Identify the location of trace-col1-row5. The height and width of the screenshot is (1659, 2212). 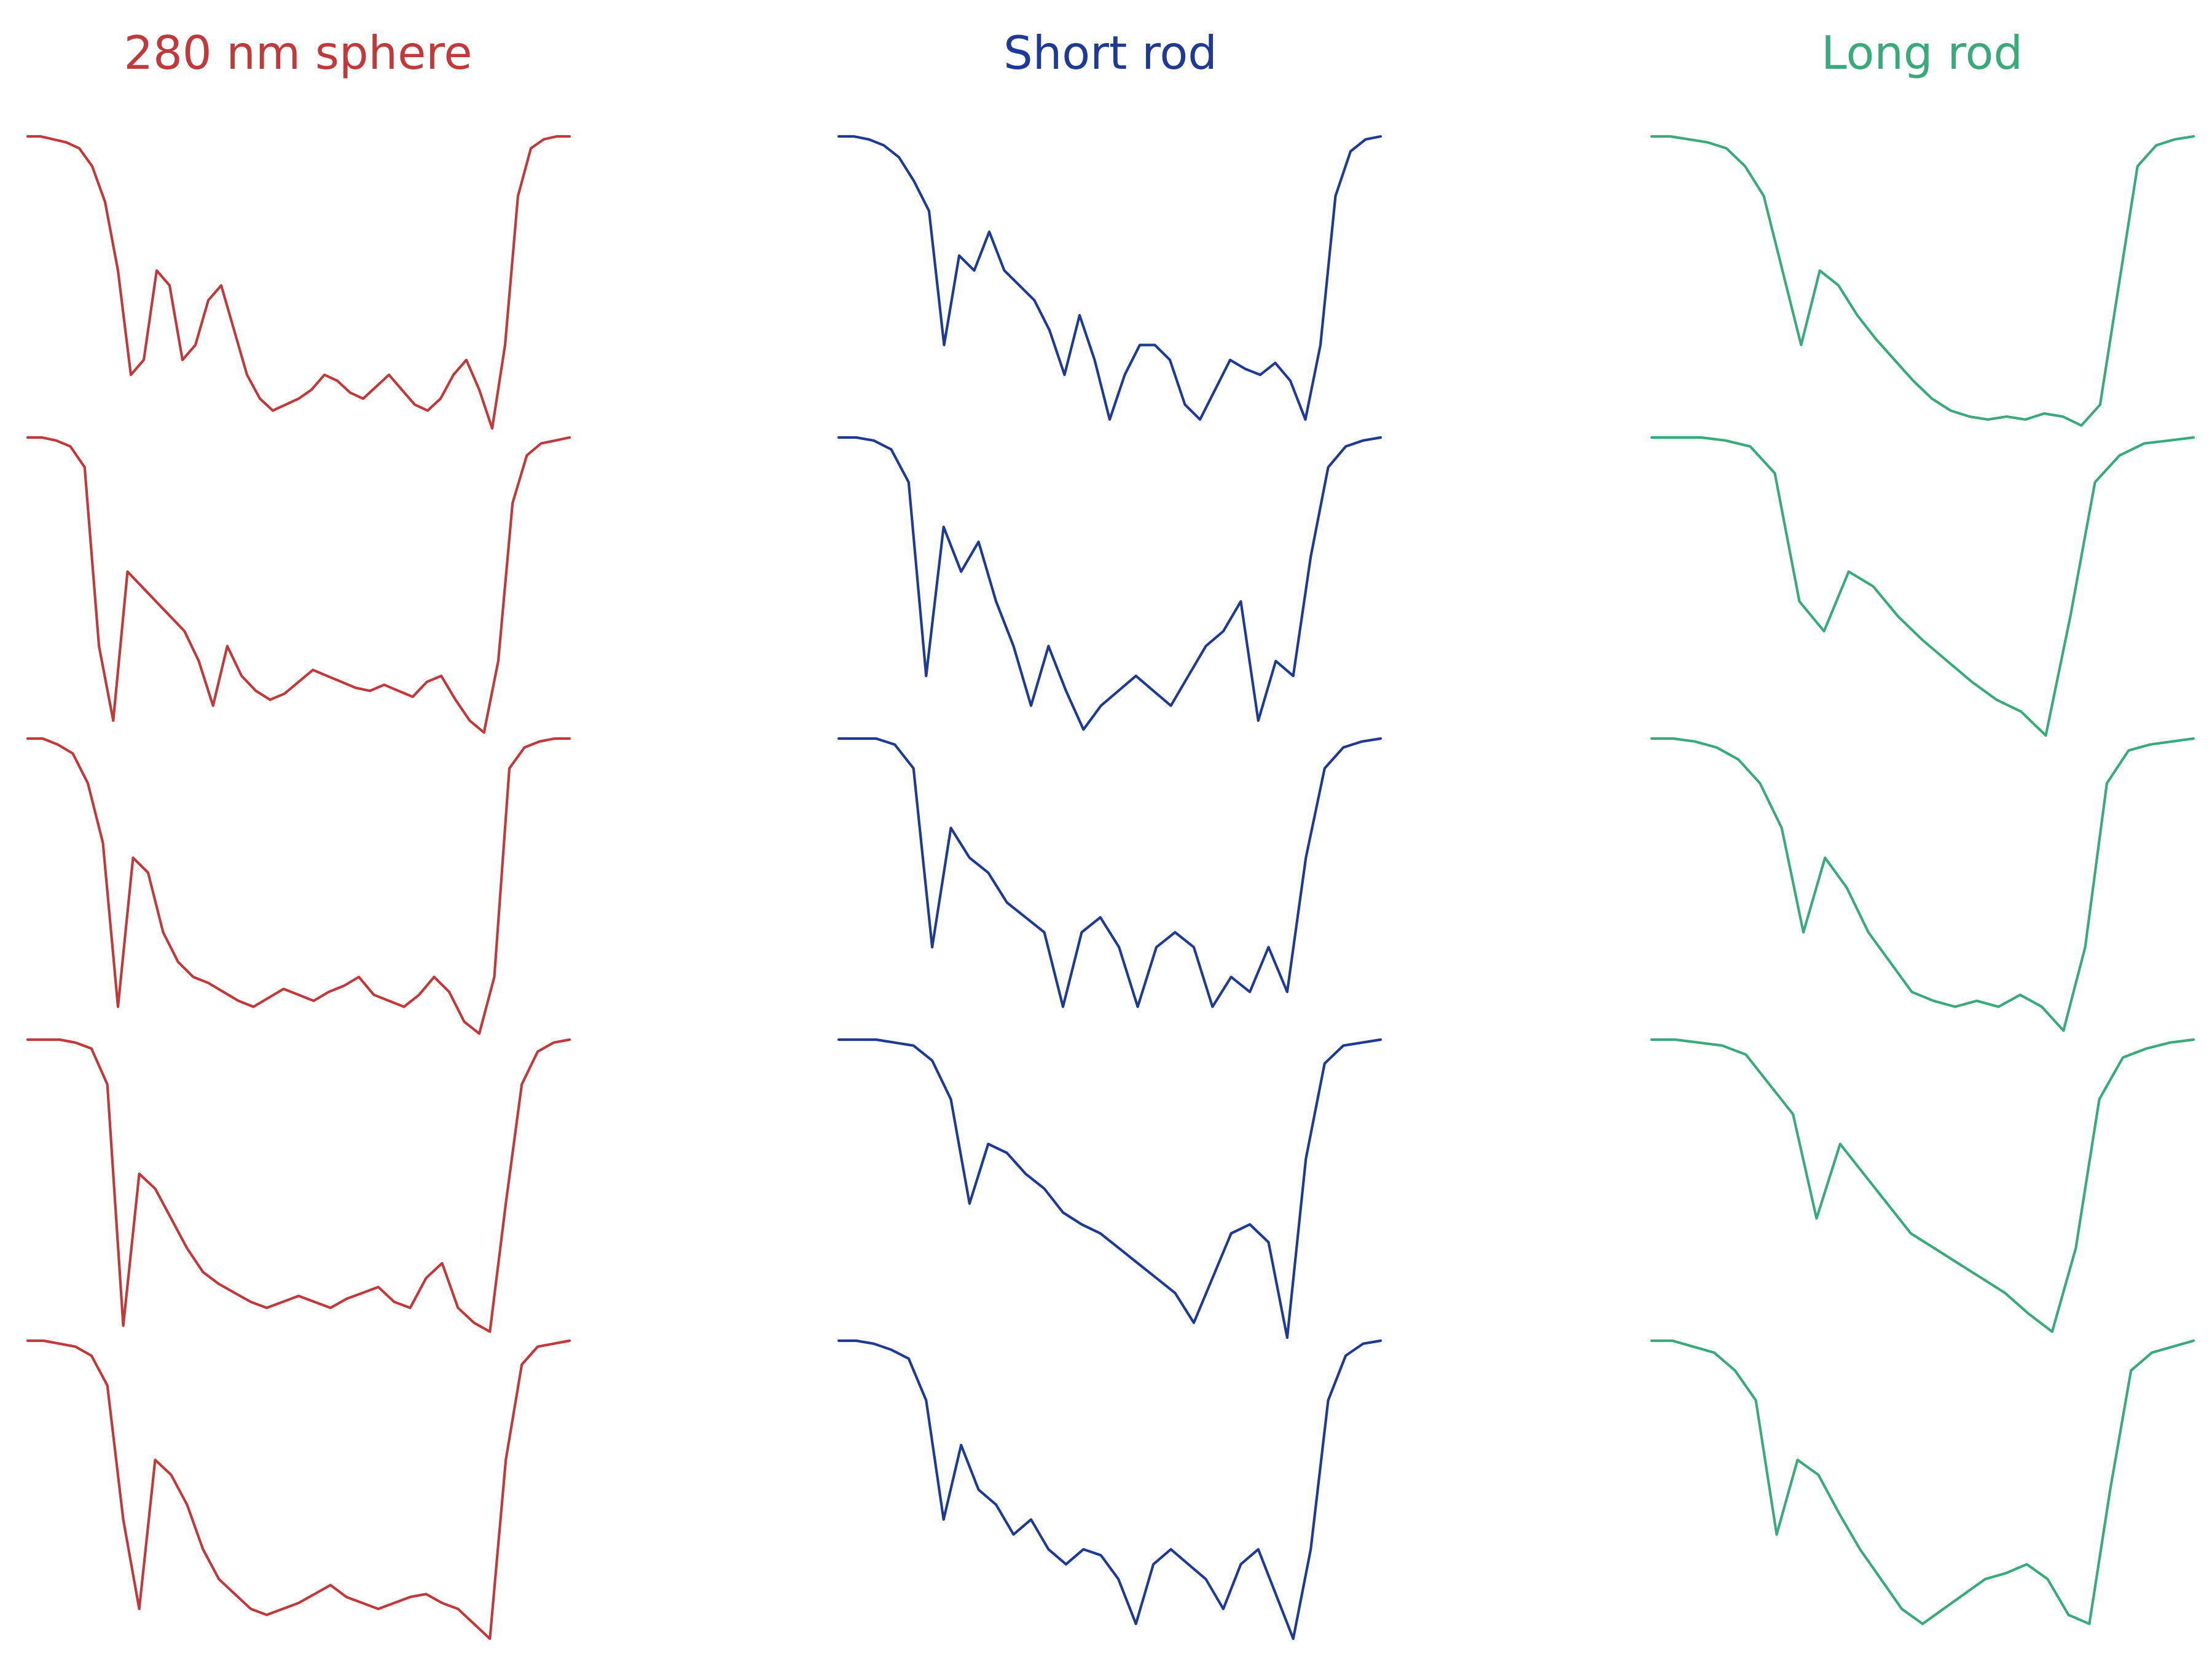
(298, 1490).